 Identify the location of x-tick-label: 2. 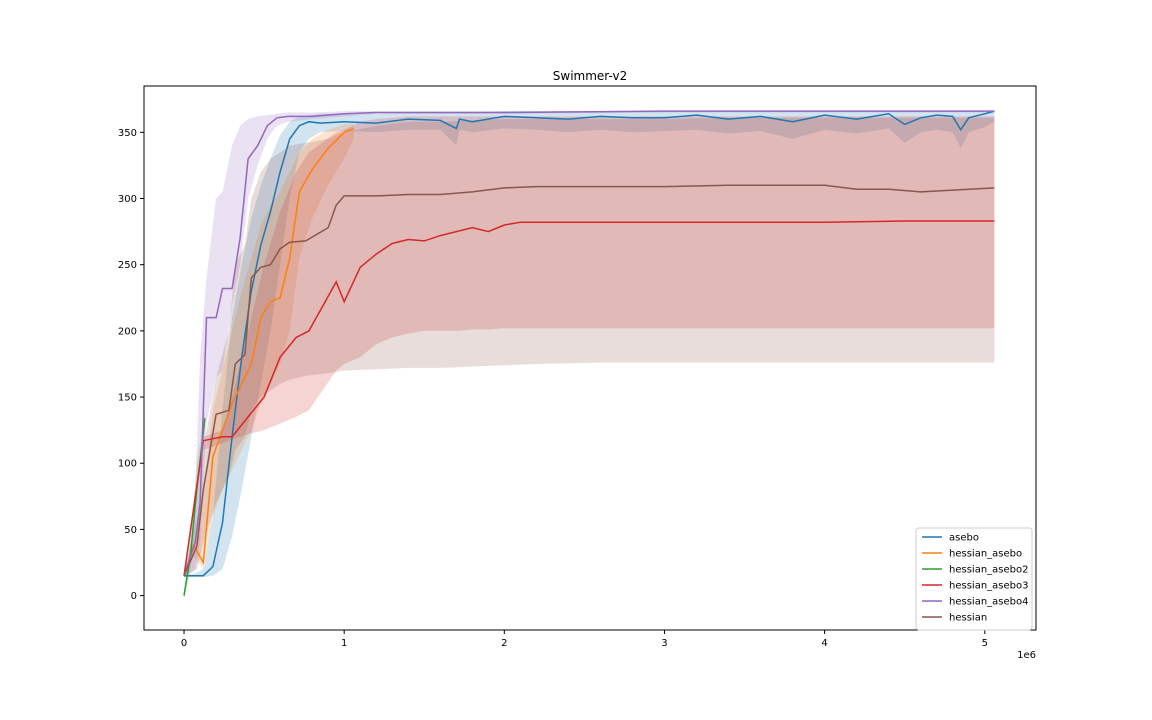
(504, 643).